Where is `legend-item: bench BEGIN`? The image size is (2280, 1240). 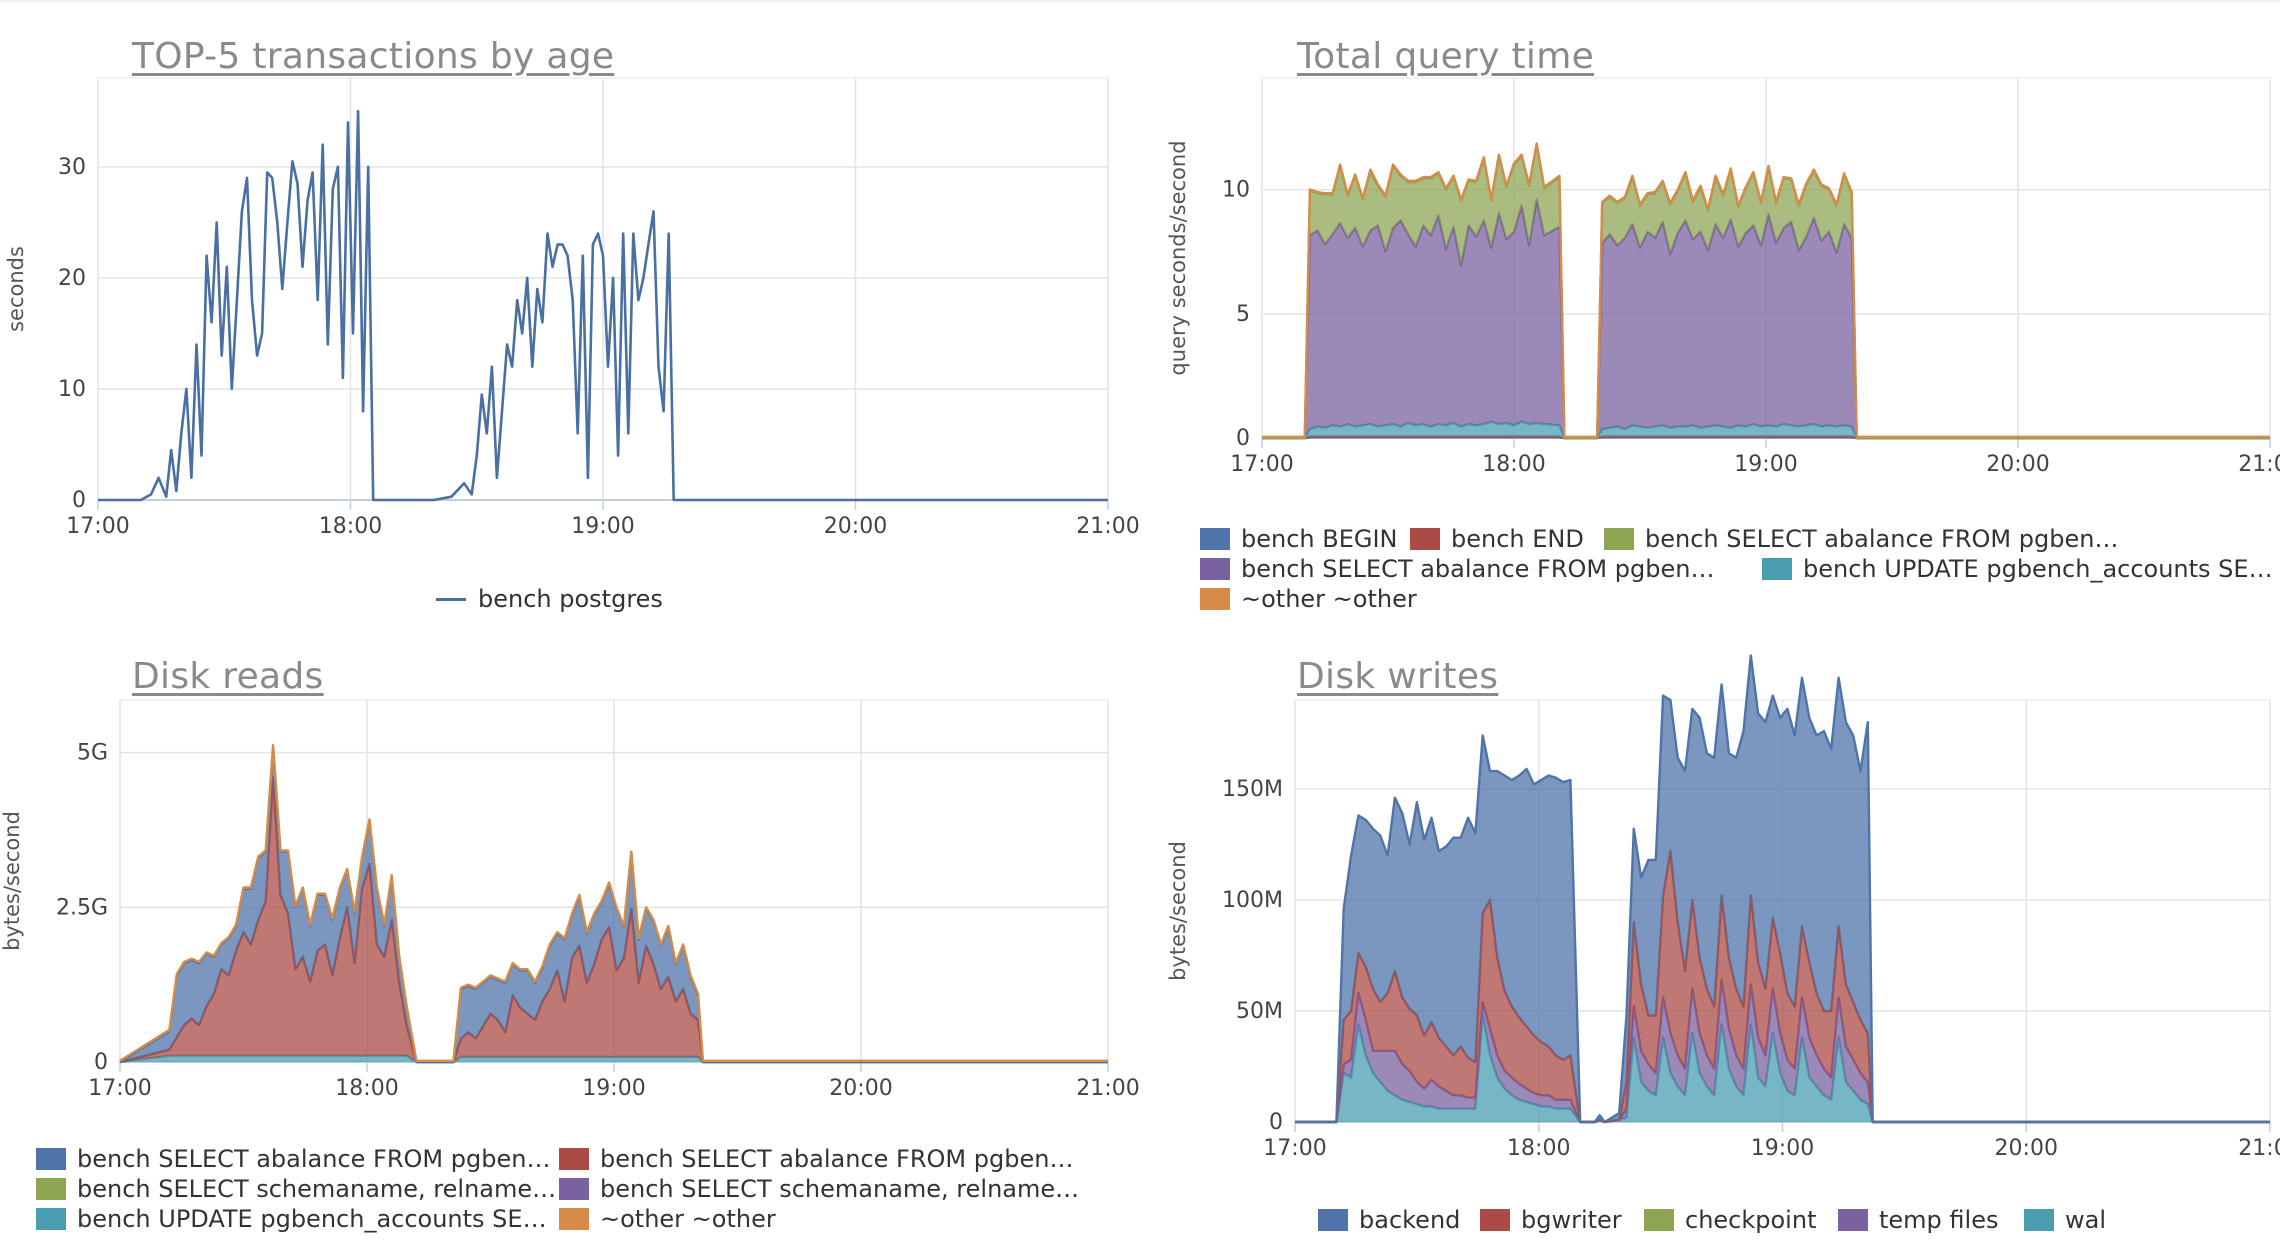 legend-item: bench BEGIN is located at coordinates (1299, 539).